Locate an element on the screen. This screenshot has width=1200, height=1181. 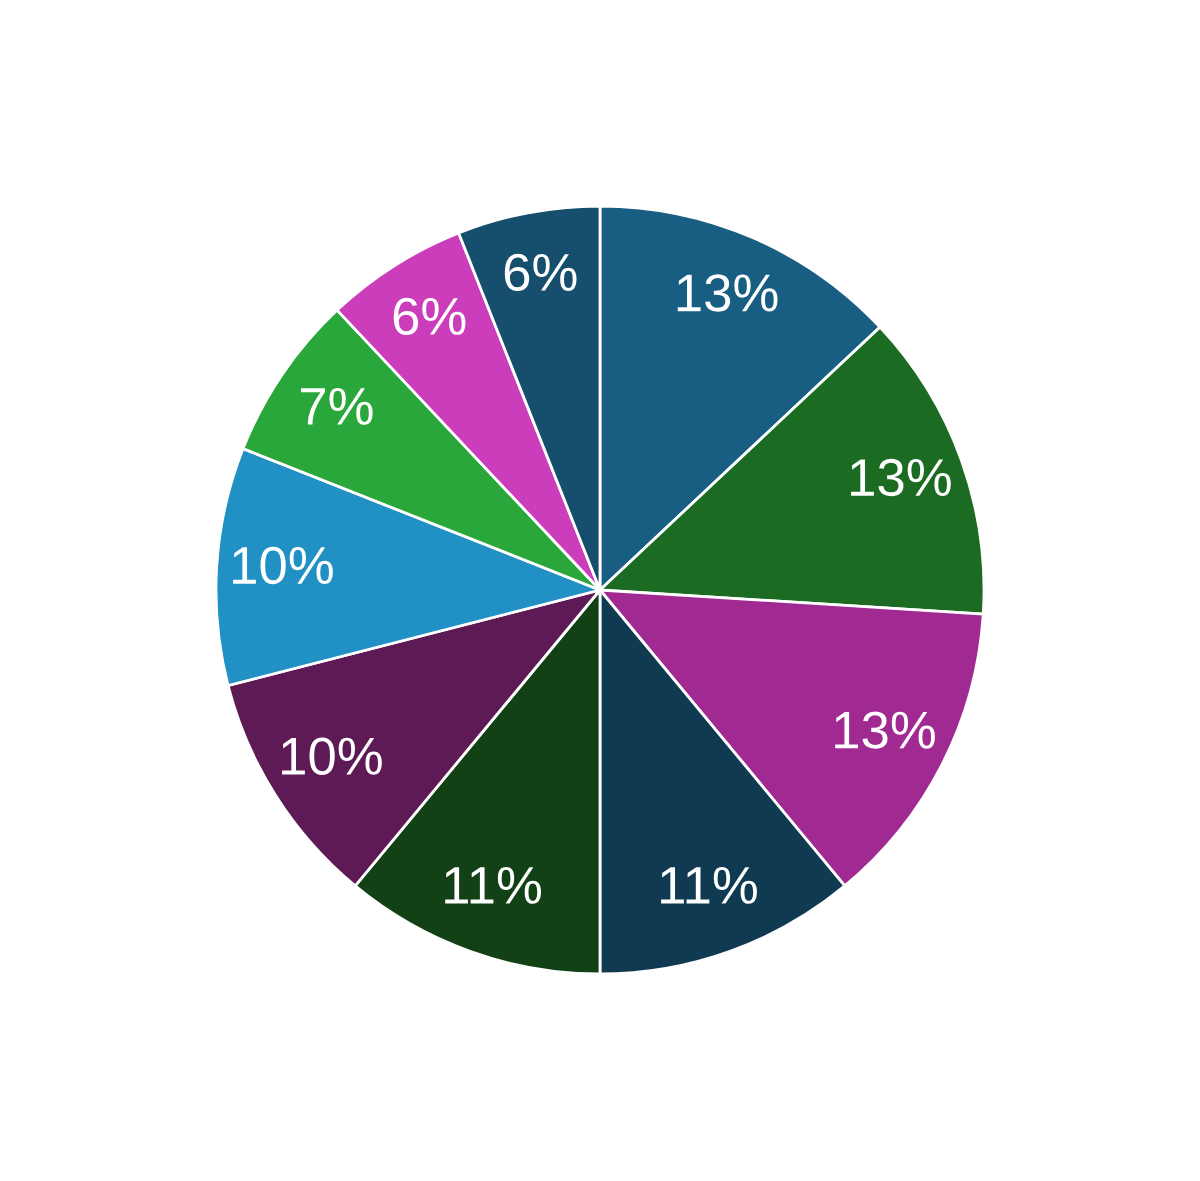
data-label: 7% is located at coordinates (336, 406).